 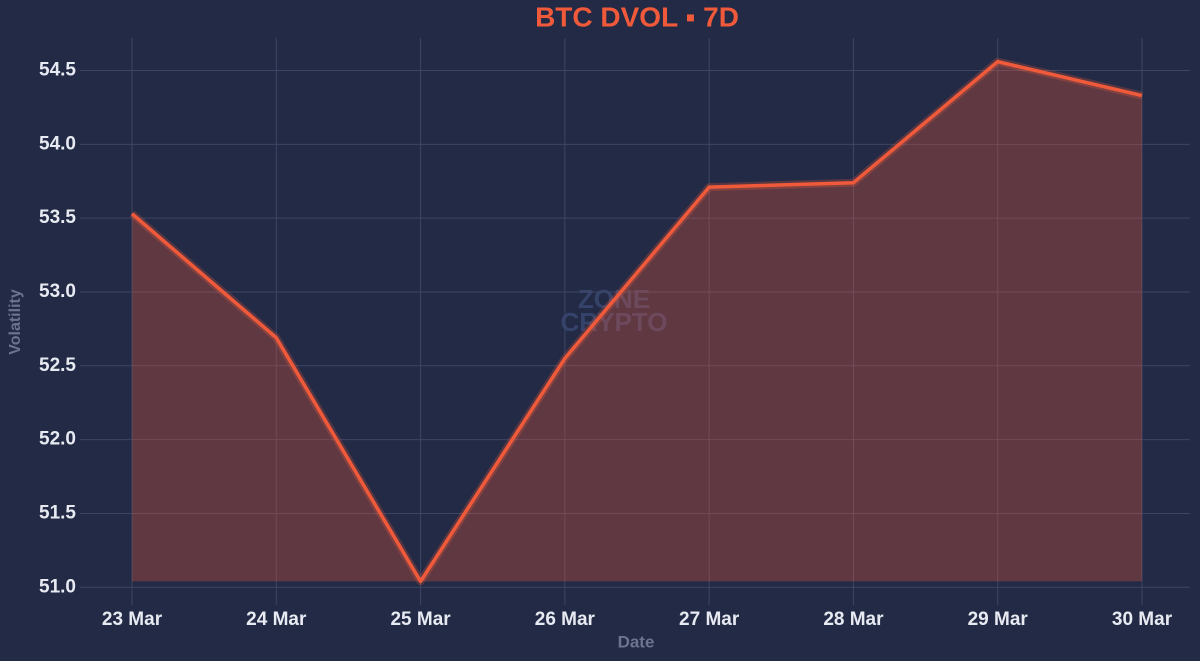 What do you see at coordinates (57, 365) in the screenshot?
I see `y-tick-label: 52.5` at bounding box center [57, 365].